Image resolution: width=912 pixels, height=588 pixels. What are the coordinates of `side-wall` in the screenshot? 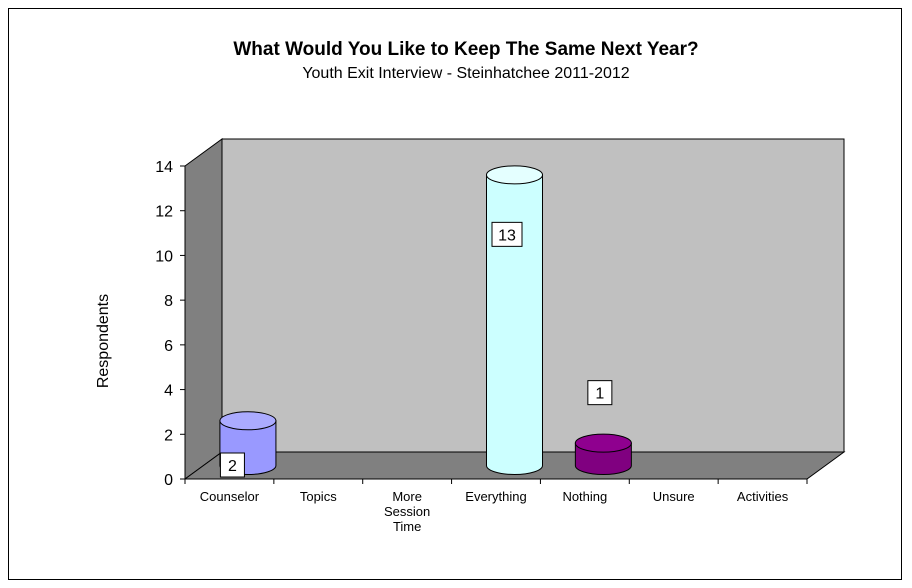 It's located at (203, 309).